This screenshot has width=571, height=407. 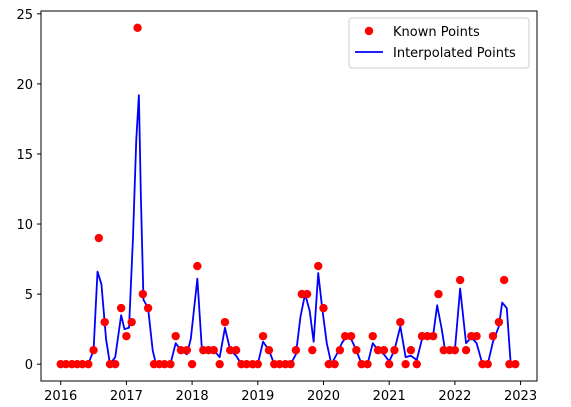 I want to click on x-tick-label: 2023, so click(x=520, y=396).